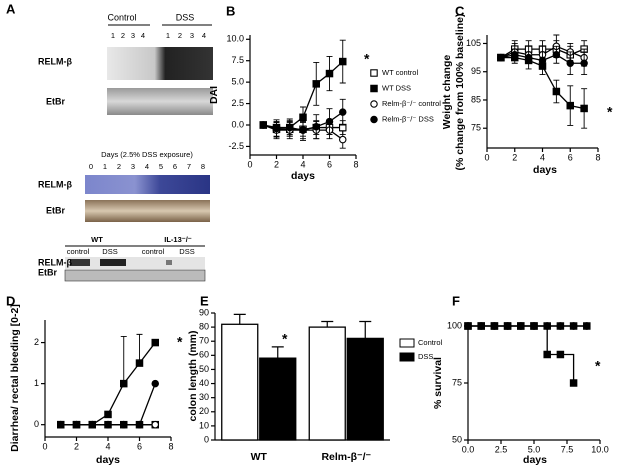 The height and width of the screenshot is (467, 623). What do you see at coordinates (36, 342) in the screenshot?
I see `y-tick-label: 2` at bounding box center [36, 342].